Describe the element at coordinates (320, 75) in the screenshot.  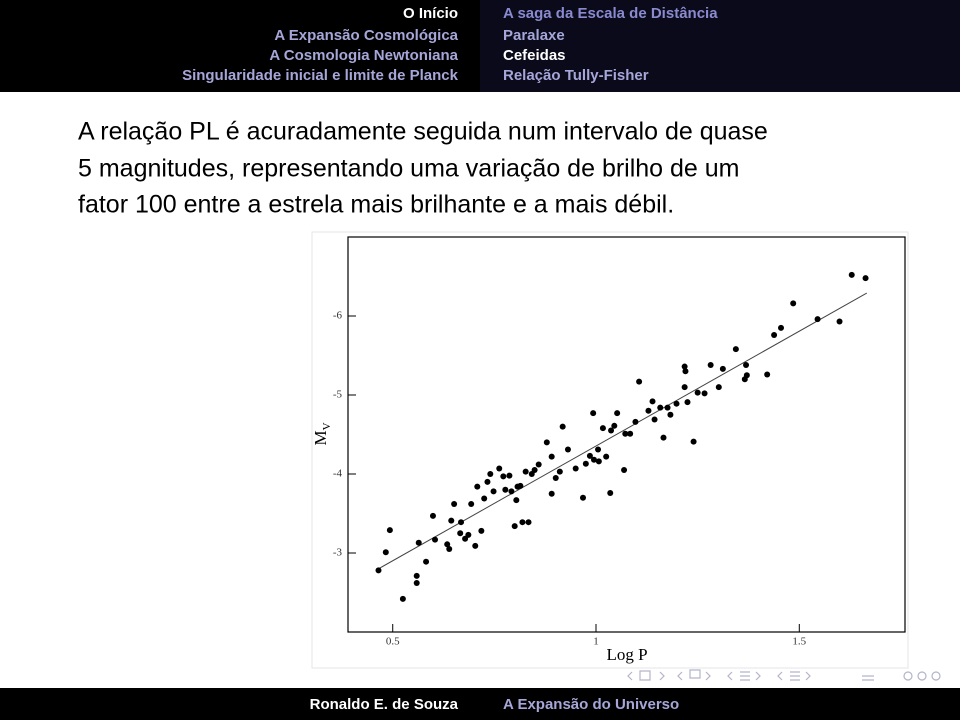
I see `nav-item: Singularidade inicial e limite de Planck` at that location.